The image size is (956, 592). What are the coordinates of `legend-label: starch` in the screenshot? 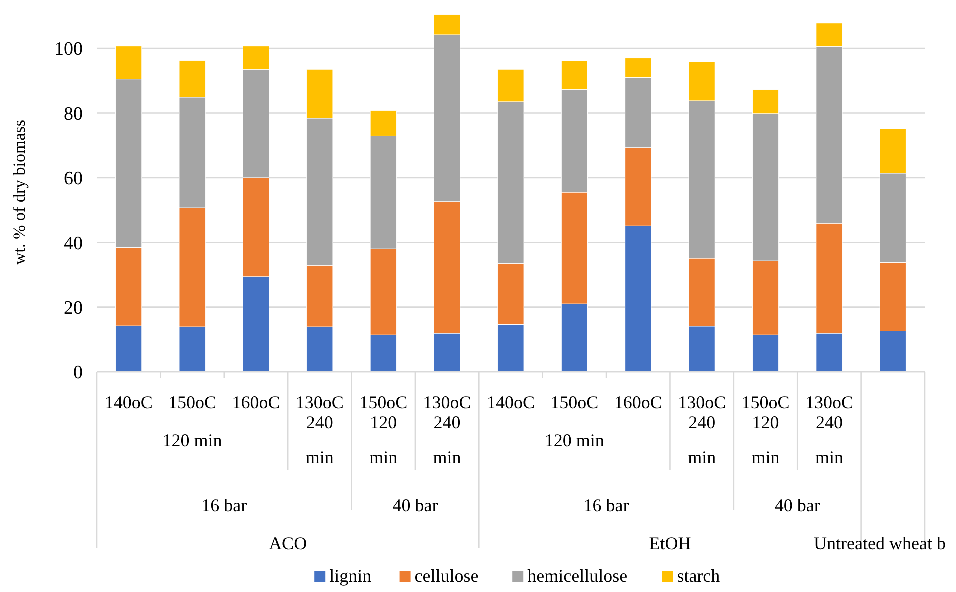 It's located at (698, 576).